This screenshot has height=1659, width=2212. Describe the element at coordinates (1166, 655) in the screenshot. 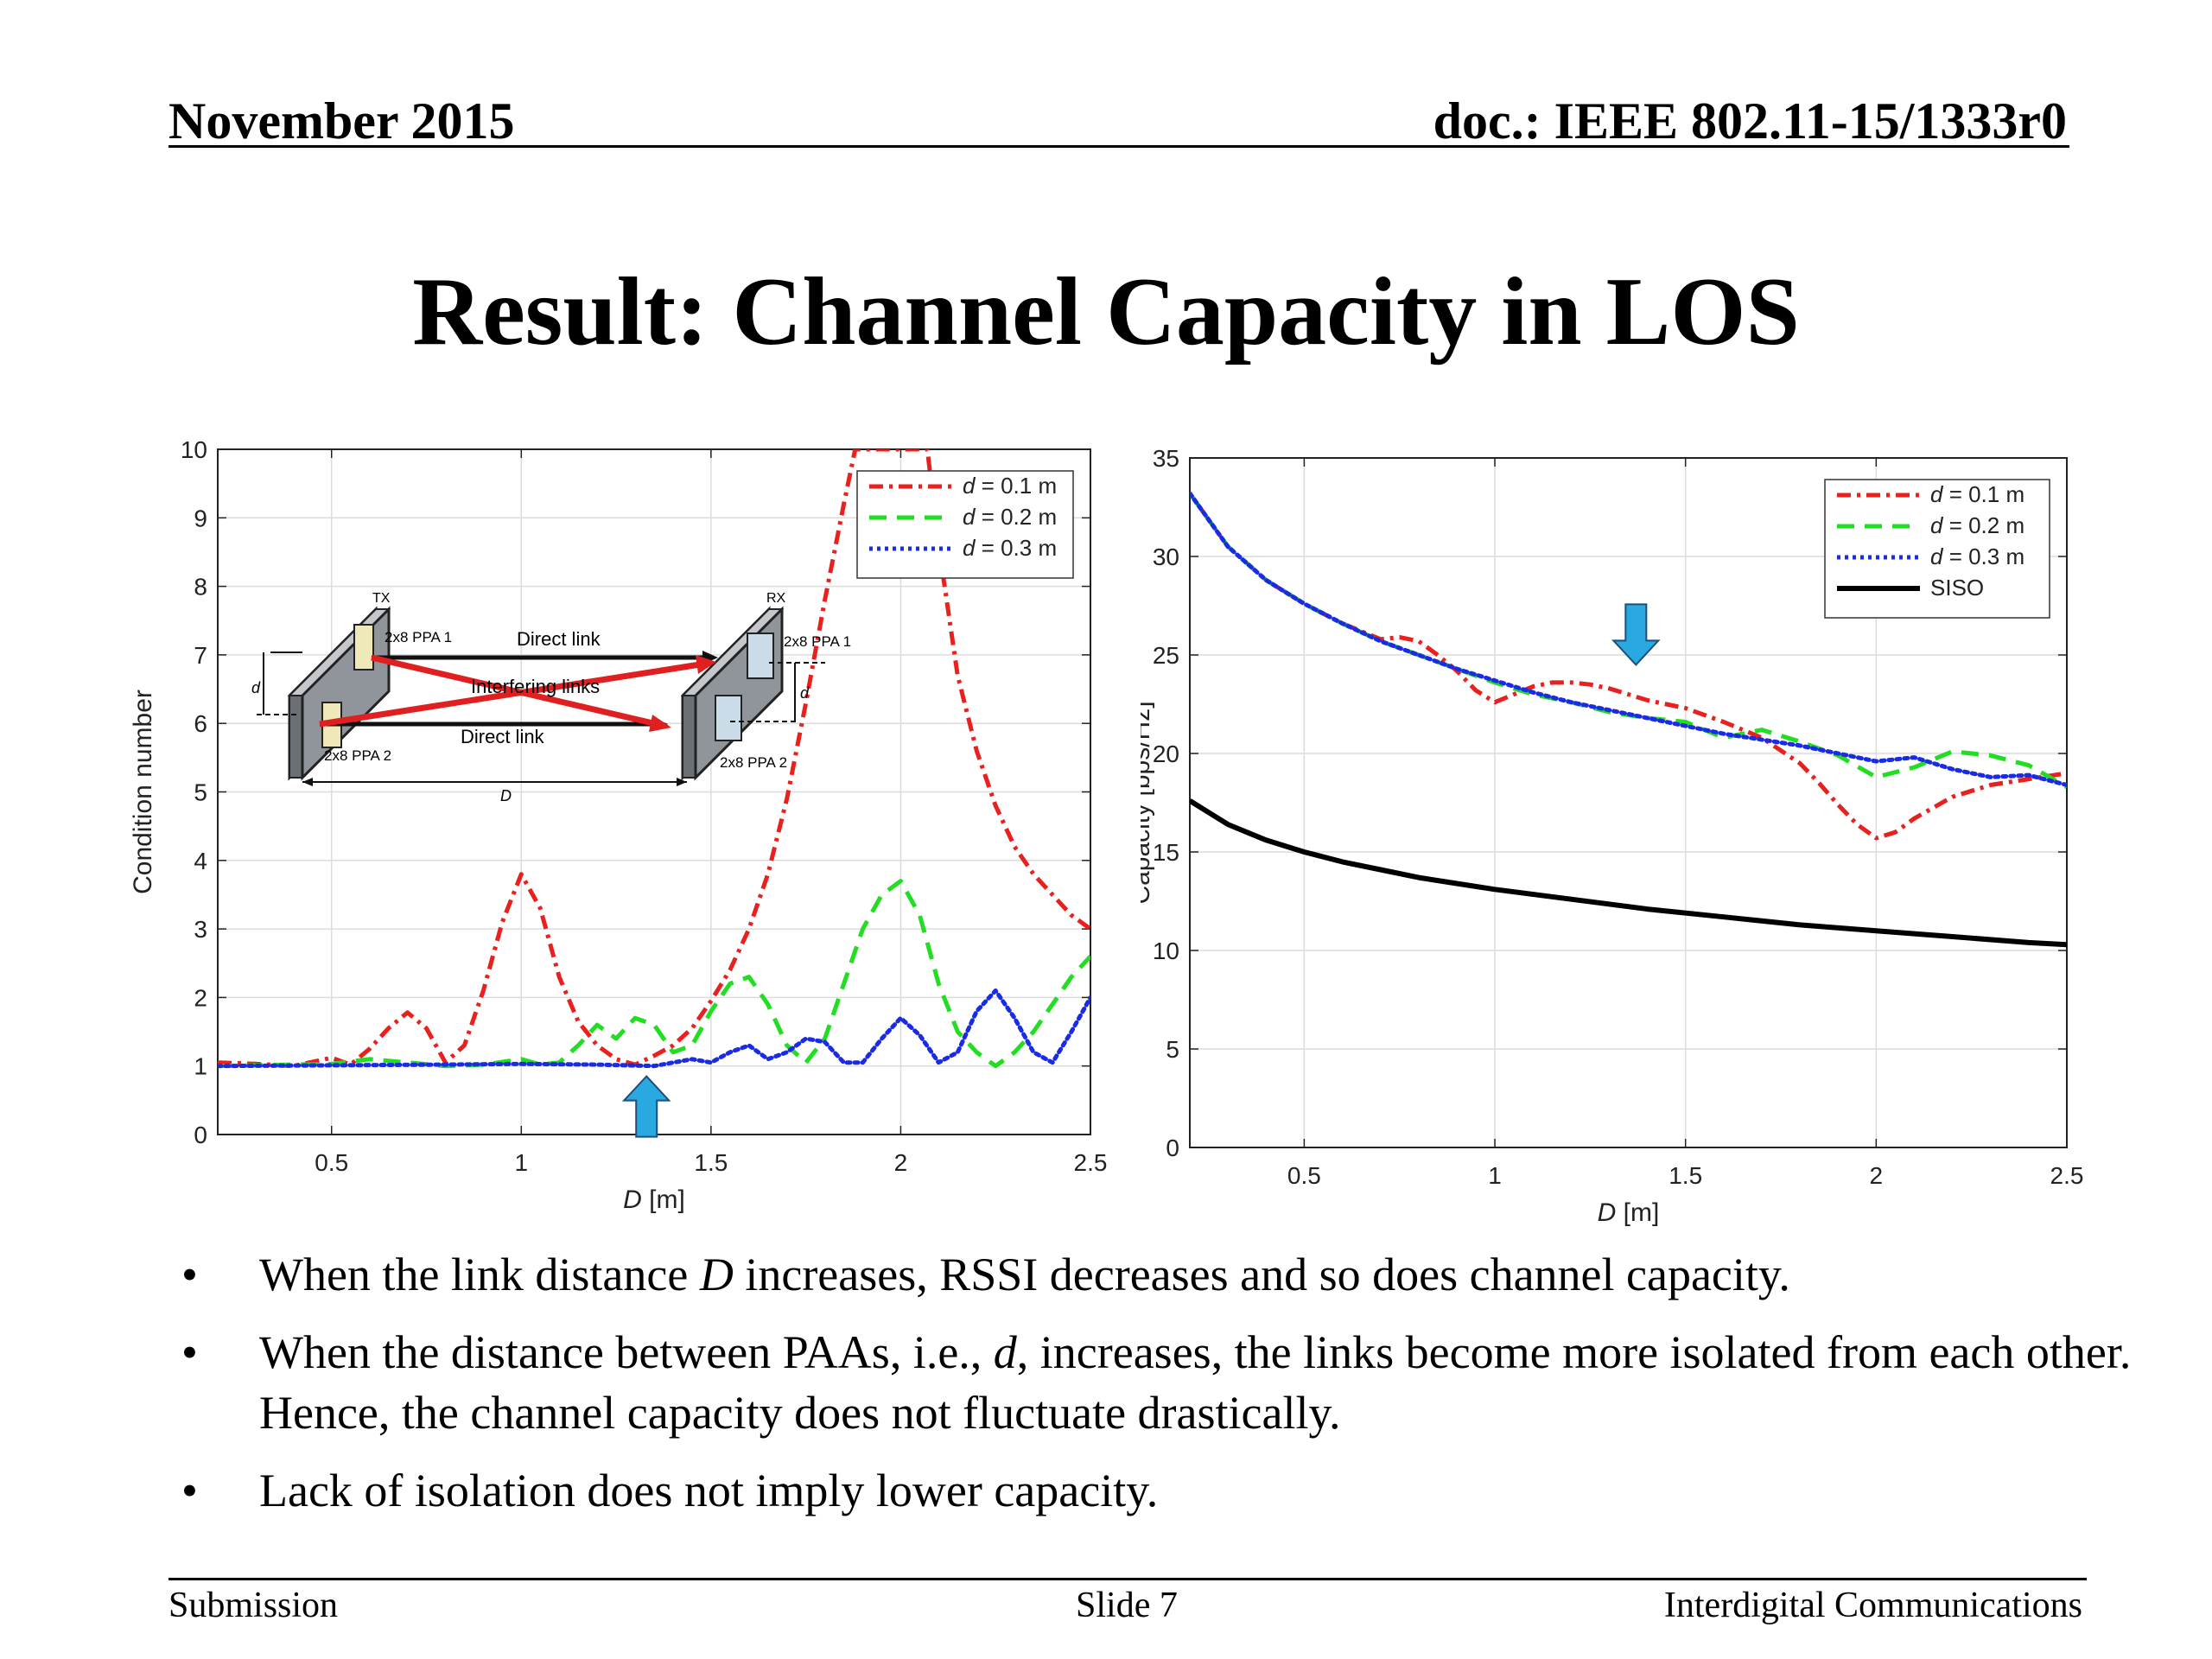

I see `y-tick-label: 25` at that location.